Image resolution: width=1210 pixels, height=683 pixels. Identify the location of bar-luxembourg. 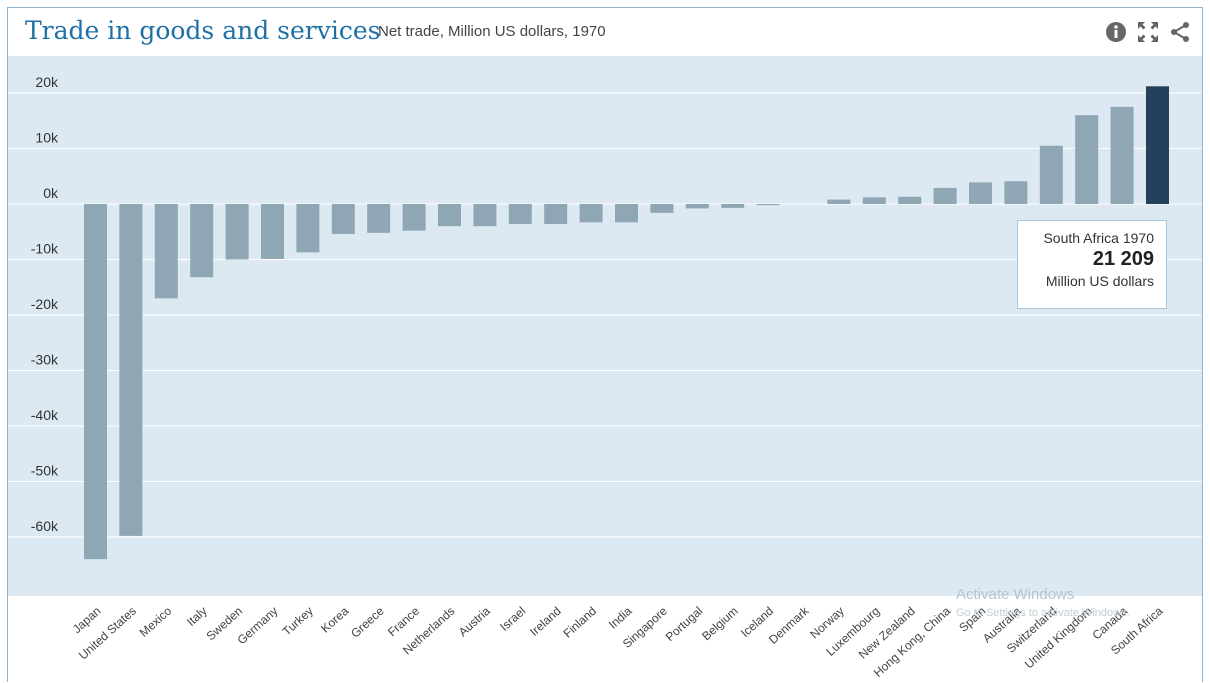
(874, 200).